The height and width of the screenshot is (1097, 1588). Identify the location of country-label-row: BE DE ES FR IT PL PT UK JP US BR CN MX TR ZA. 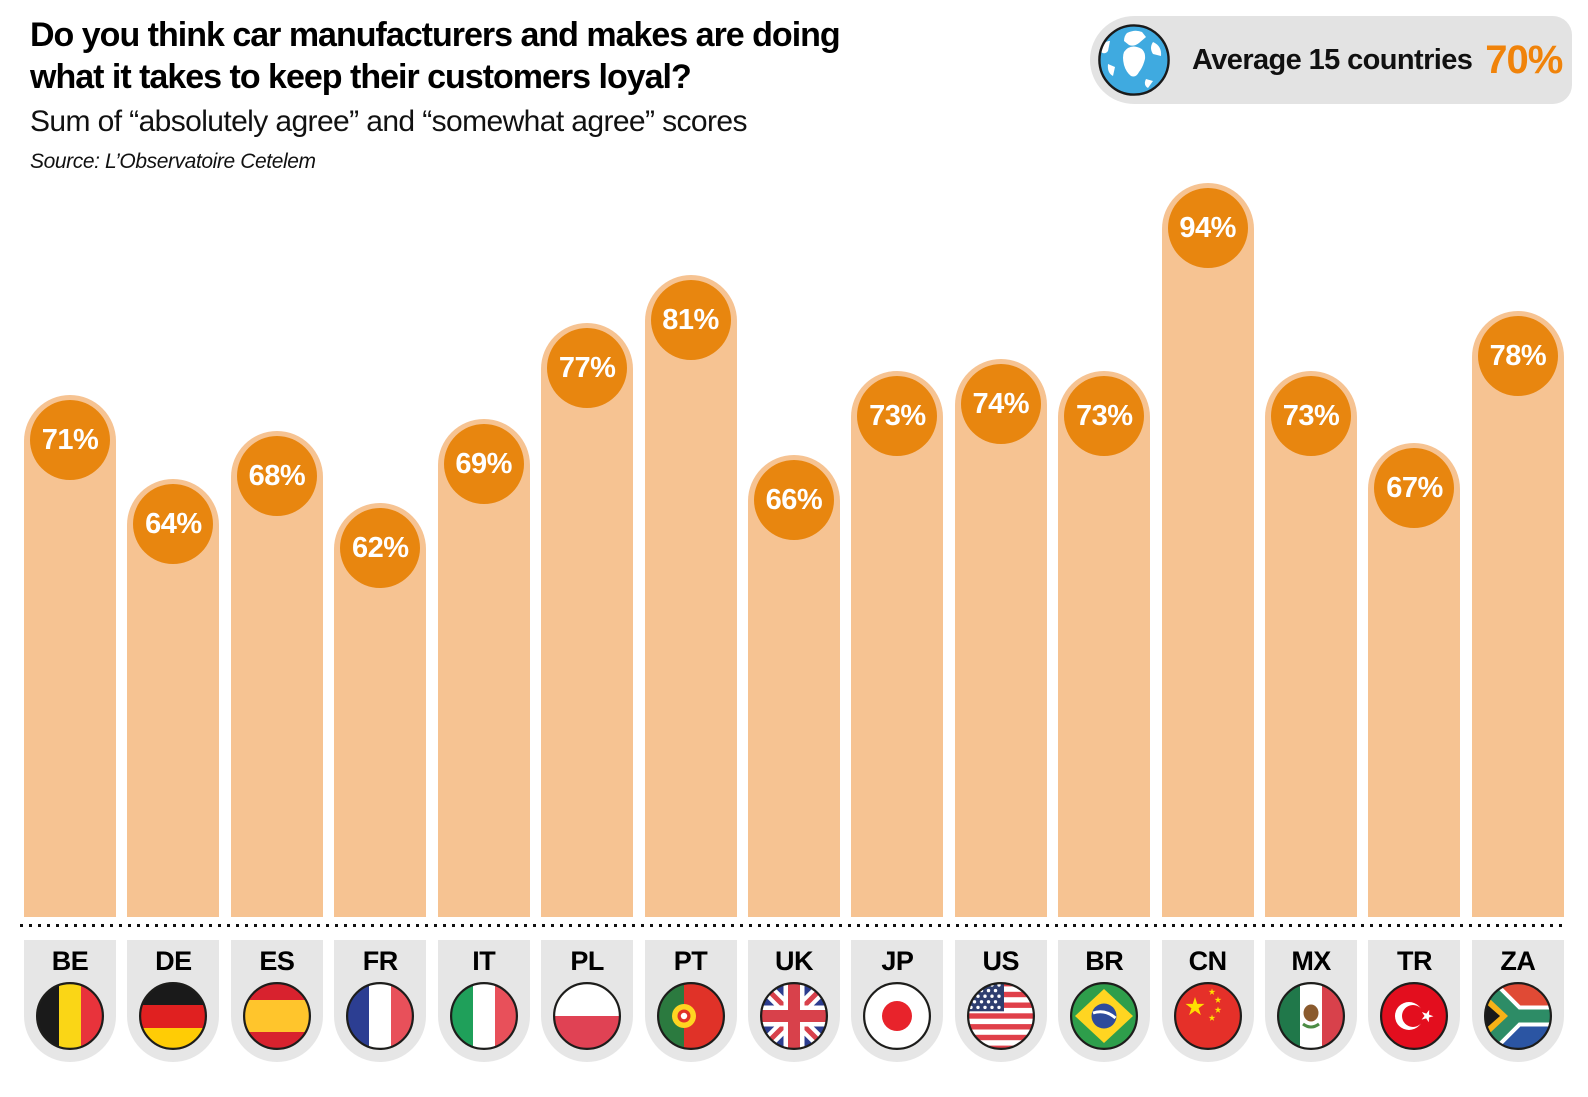
(794, 1001).